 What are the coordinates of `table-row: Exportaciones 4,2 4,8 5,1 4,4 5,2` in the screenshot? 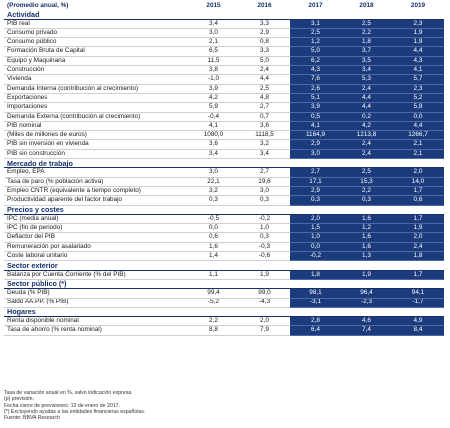 It's located at (224, 98).